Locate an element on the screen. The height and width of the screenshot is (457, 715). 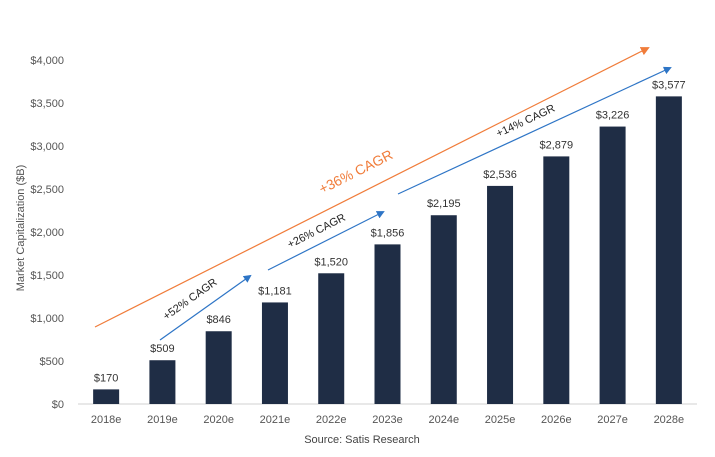
cagr-label: +36% CAGR is located at coordinates (355, 171).